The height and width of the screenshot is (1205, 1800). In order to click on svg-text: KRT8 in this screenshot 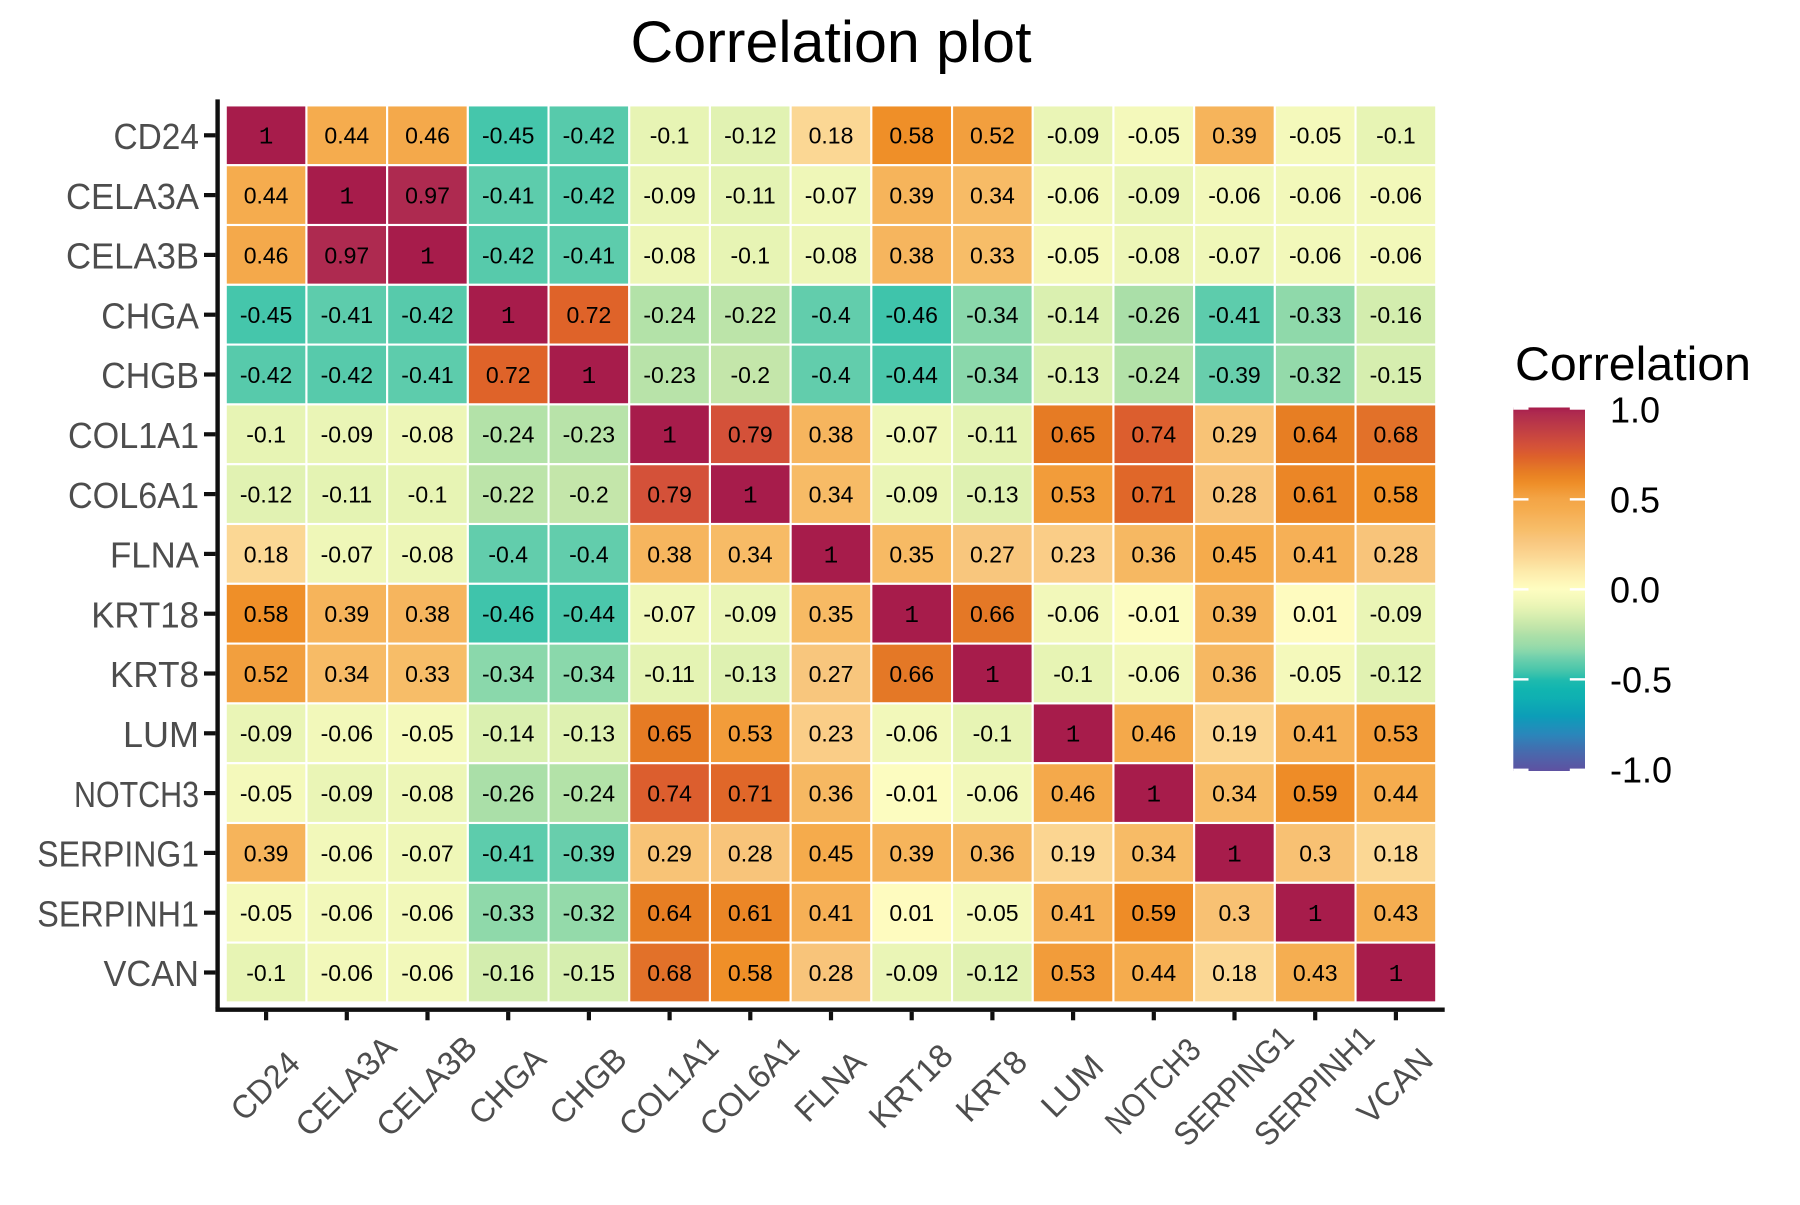, I will do `click(154, 674)`.